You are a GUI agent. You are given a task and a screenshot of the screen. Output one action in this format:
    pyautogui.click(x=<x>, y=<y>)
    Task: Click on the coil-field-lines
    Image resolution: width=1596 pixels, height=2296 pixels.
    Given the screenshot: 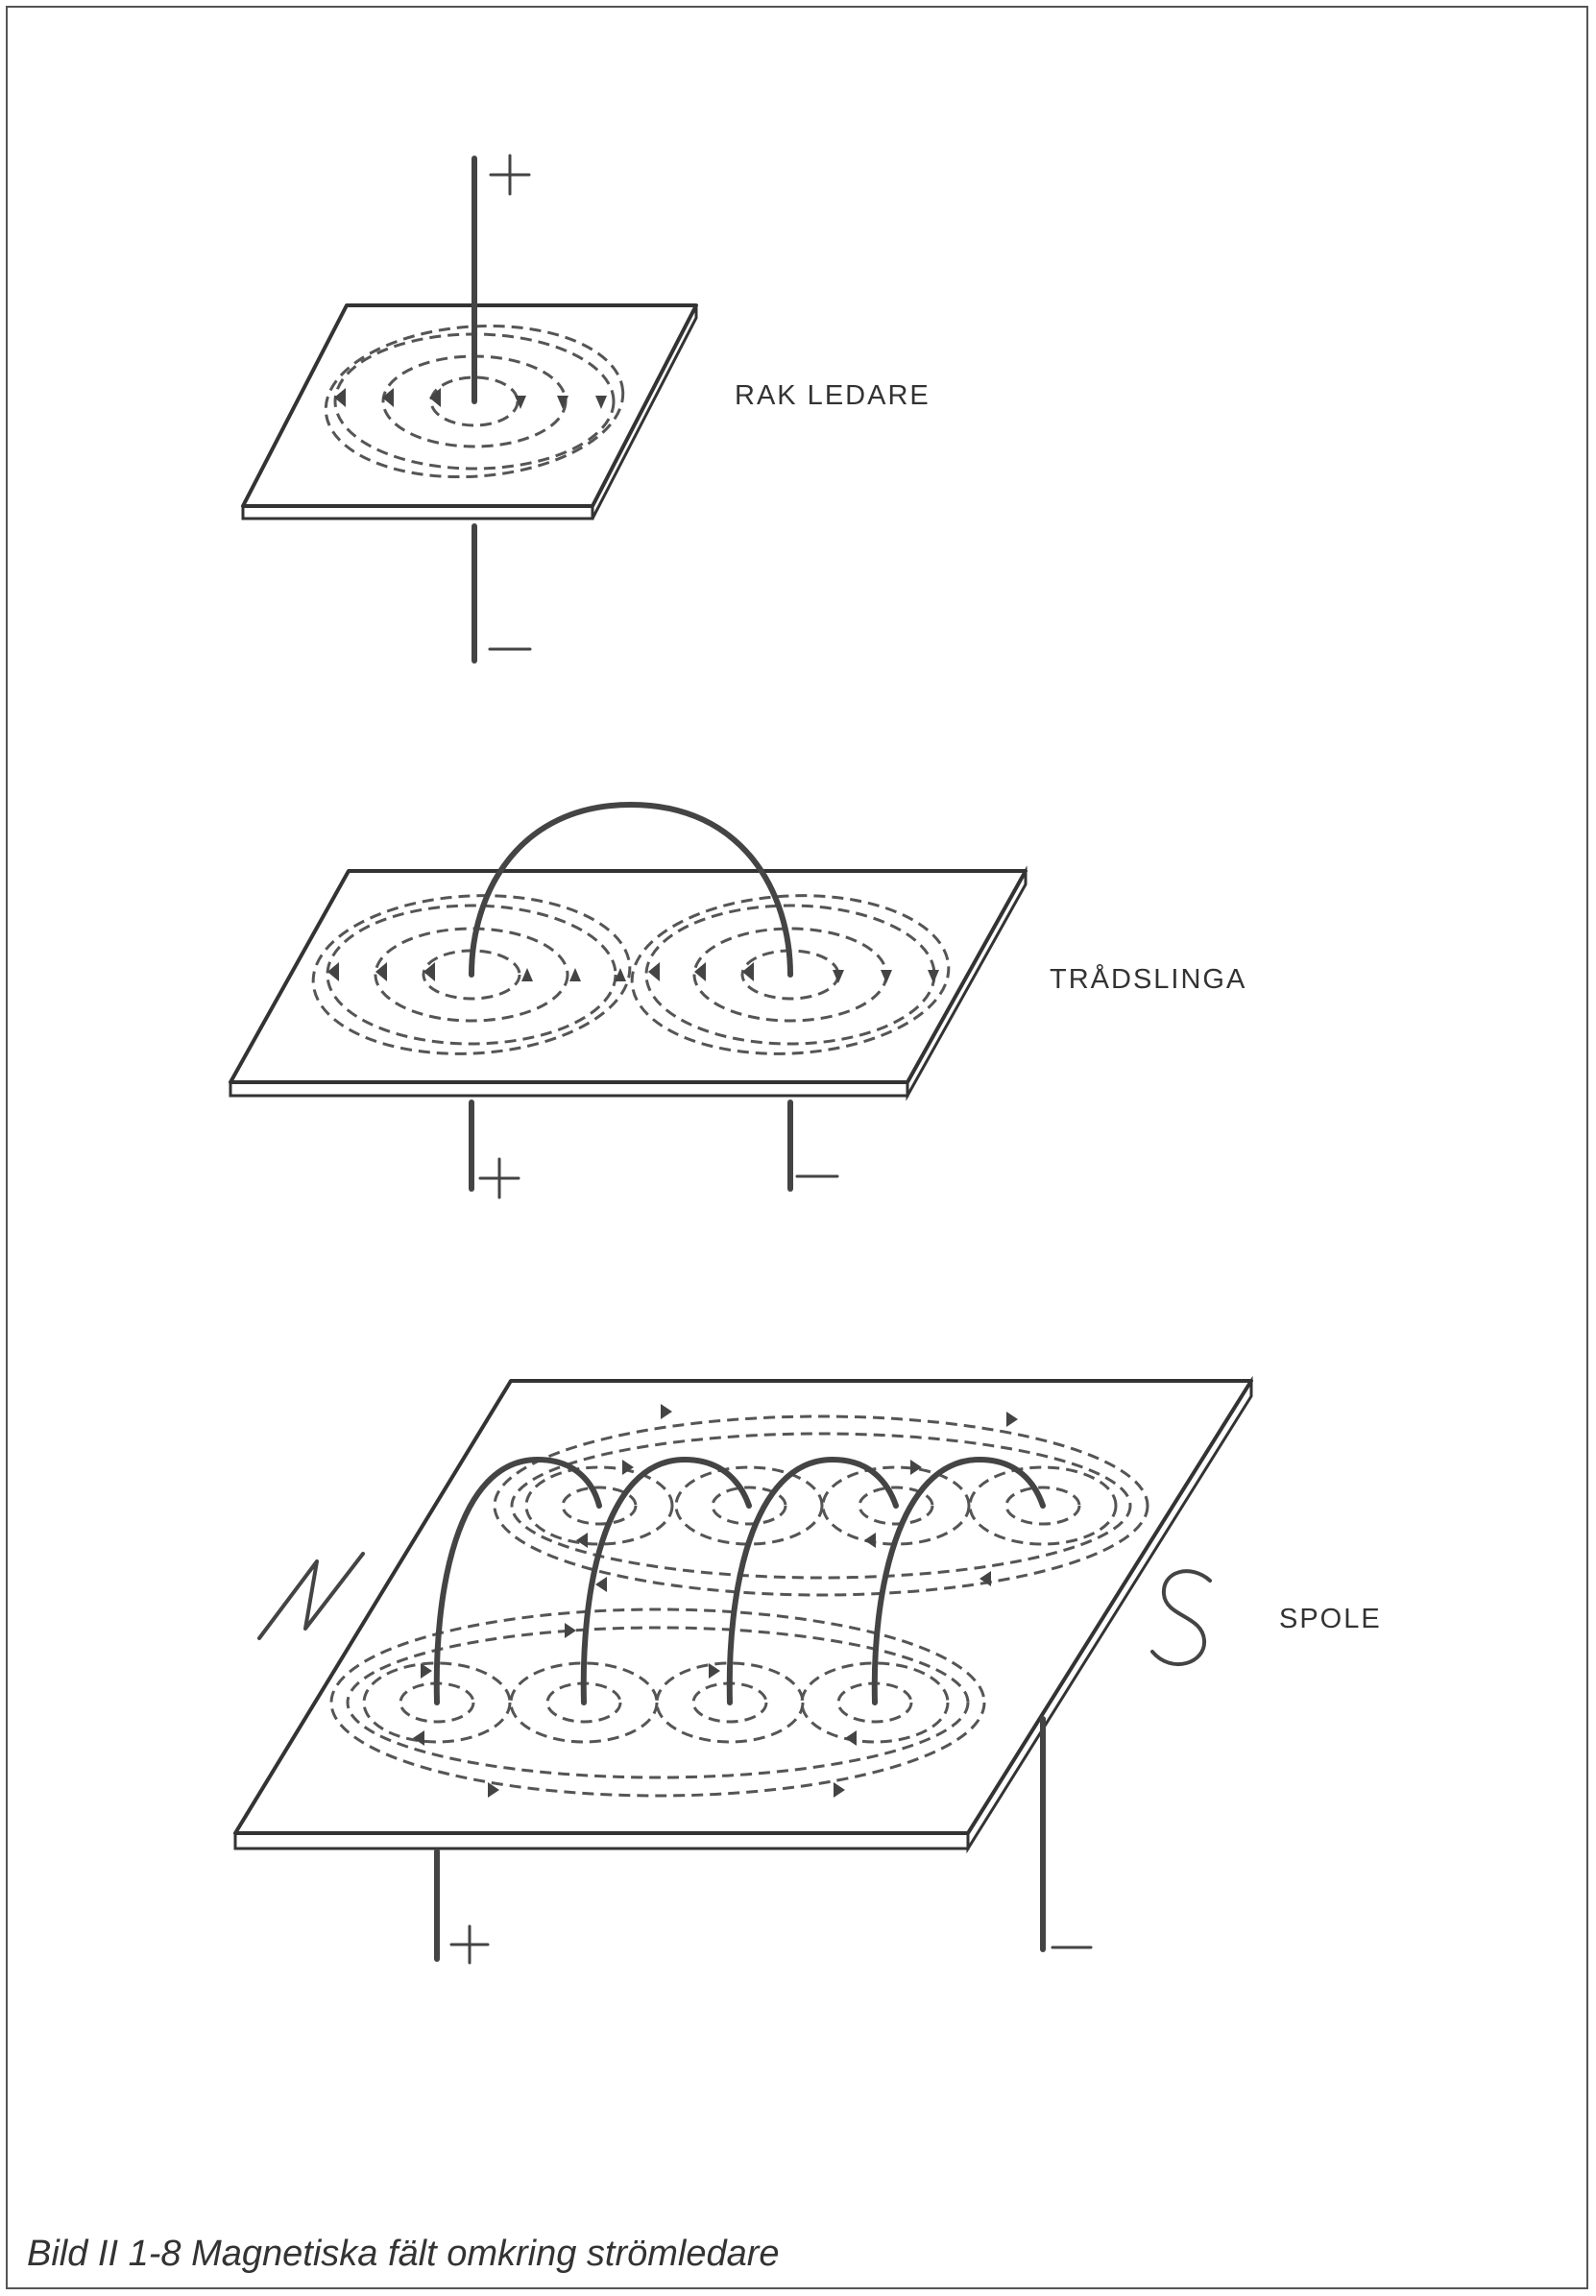 What is the action you would take?
    pyautogui.click(x=739, y=1606)
    